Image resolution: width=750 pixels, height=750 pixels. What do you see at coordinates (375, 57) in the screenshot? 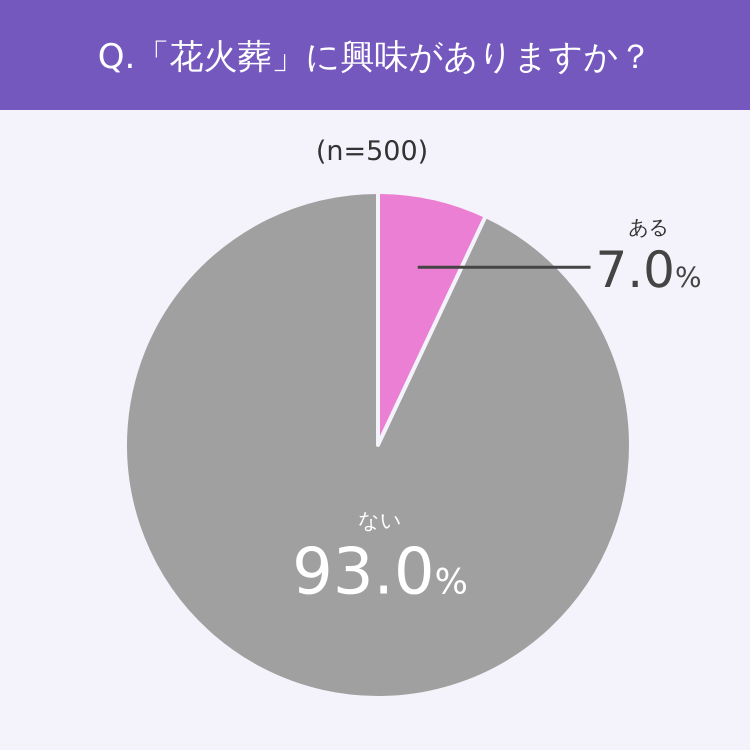
I see `chart-title: Q.「花火葬」に興味がありますか？` at bounding box center [375, 57].